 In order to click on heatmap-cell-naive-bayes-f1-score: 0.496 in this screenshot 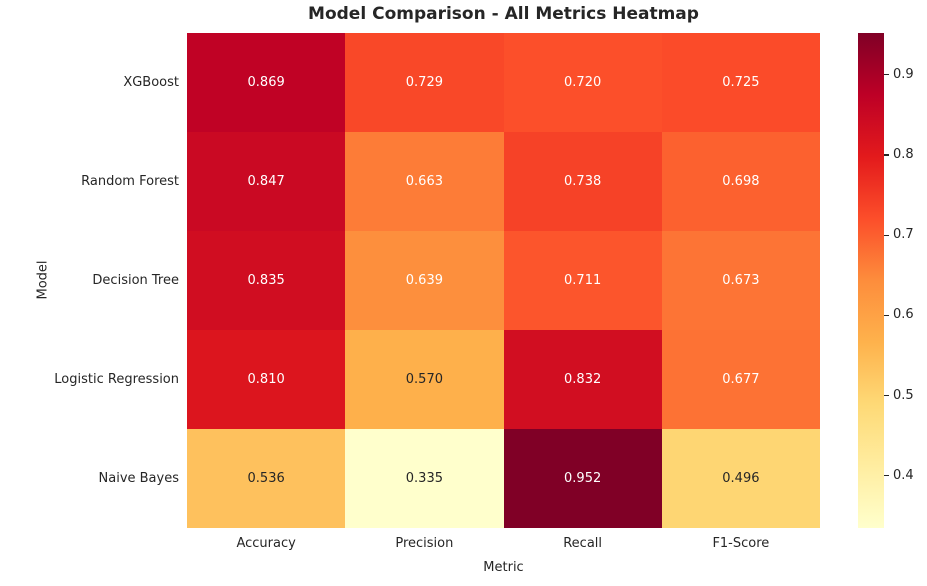, I will do `click(740, 478)`.